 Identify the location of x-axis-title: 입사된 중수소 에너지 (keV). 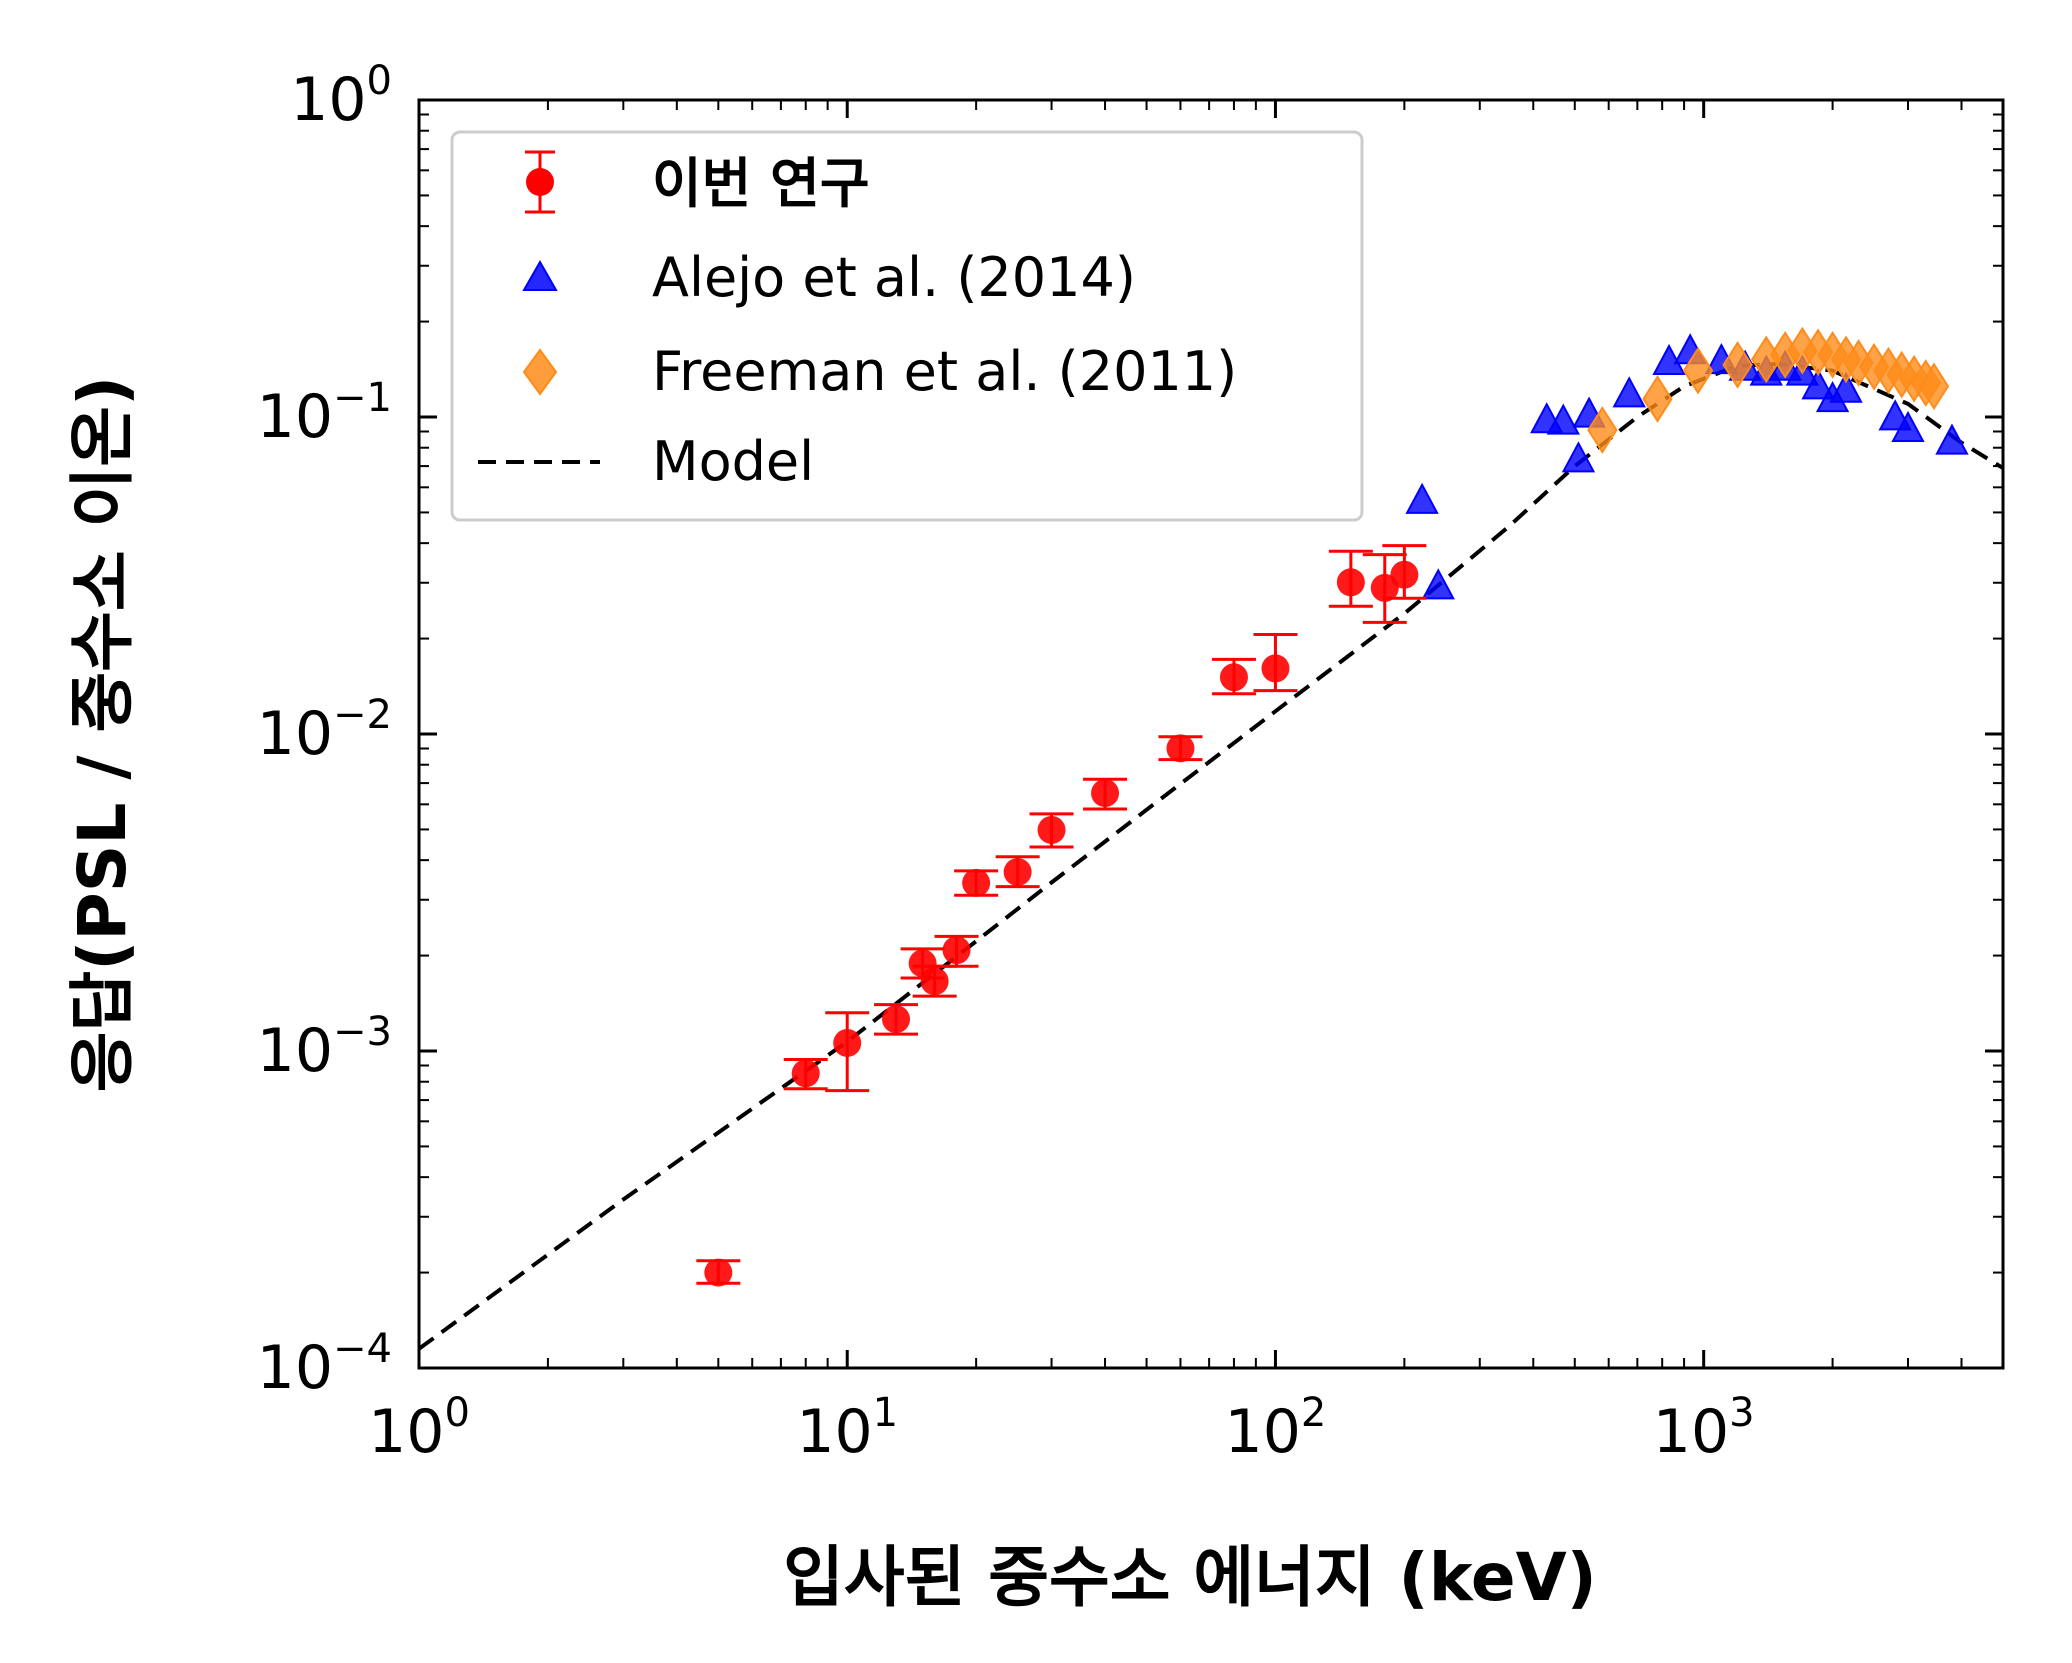
(1190, 1577).